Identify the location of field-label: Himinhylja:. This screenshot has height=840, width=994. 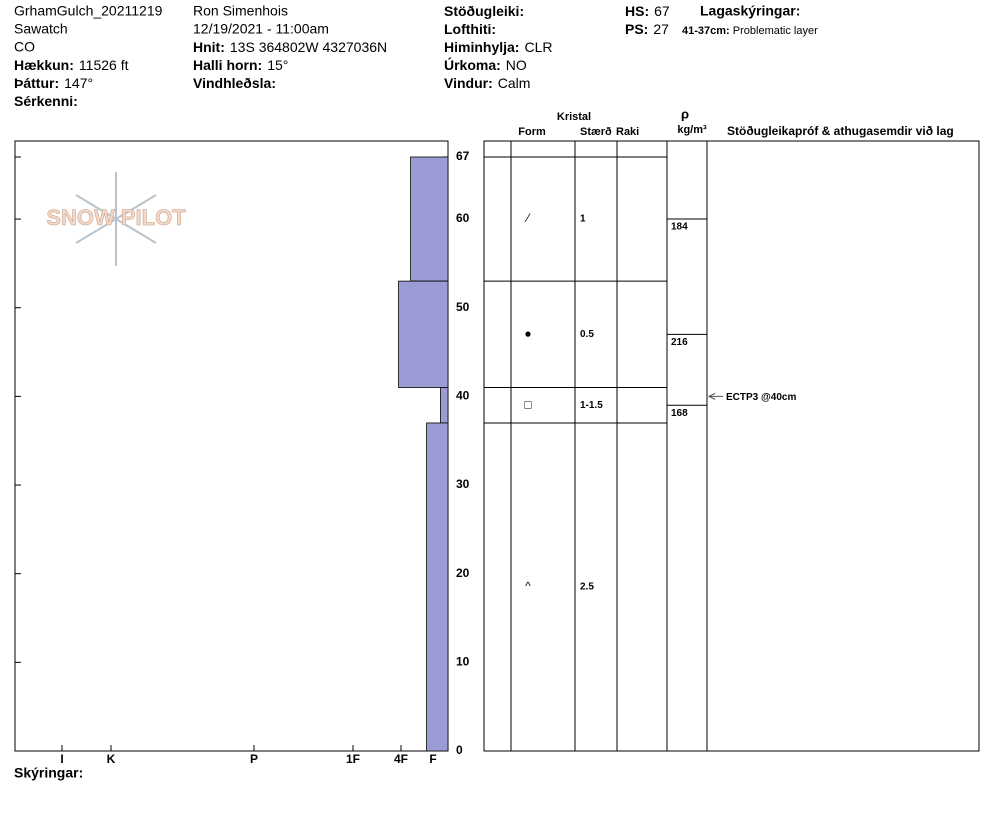
(481, 47).